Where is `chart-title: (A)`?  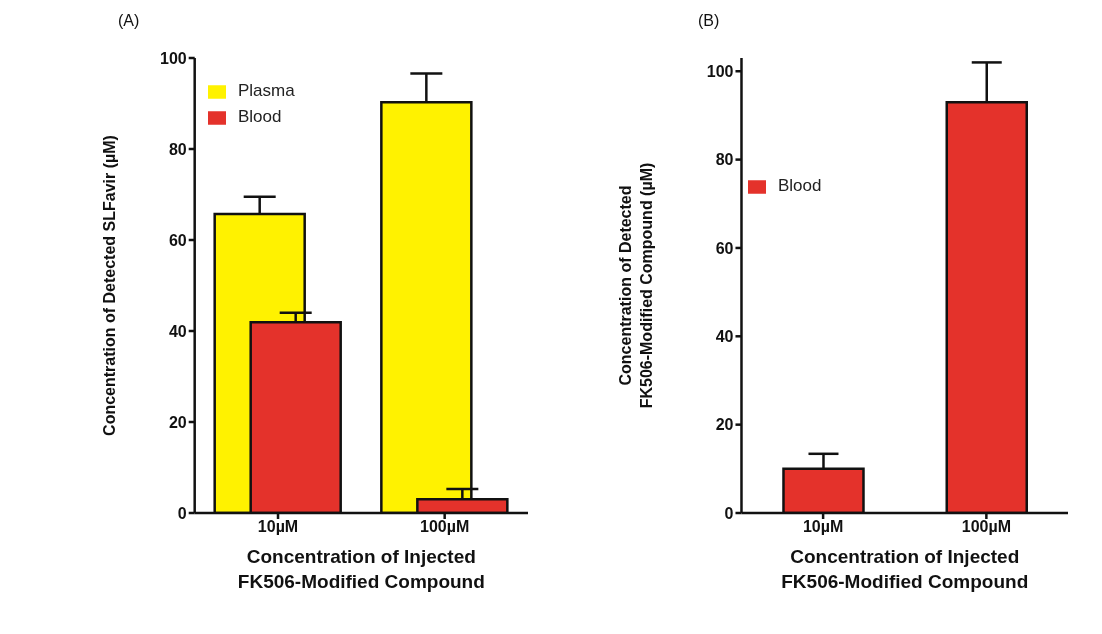
chart-title: (A) is located at coordinates (129, 21).